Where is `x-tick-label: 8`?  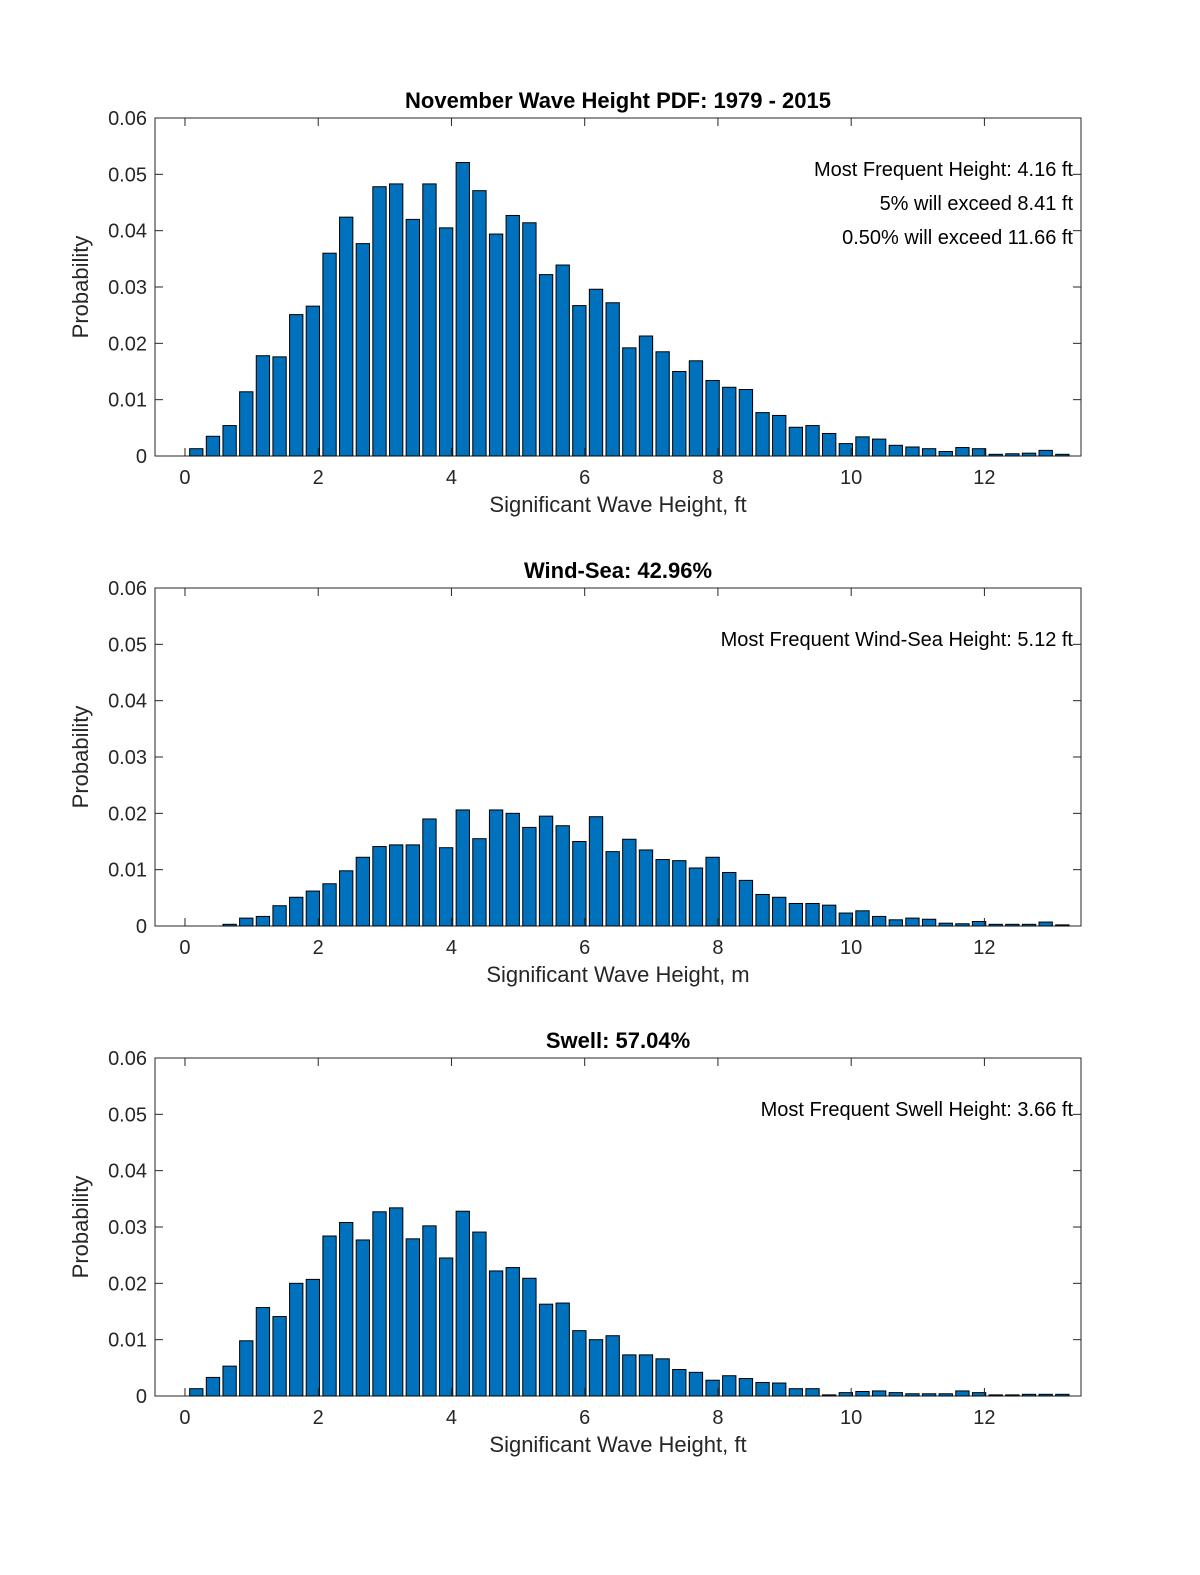 x-tick-label: 8 is located at coordinates (717, 948).